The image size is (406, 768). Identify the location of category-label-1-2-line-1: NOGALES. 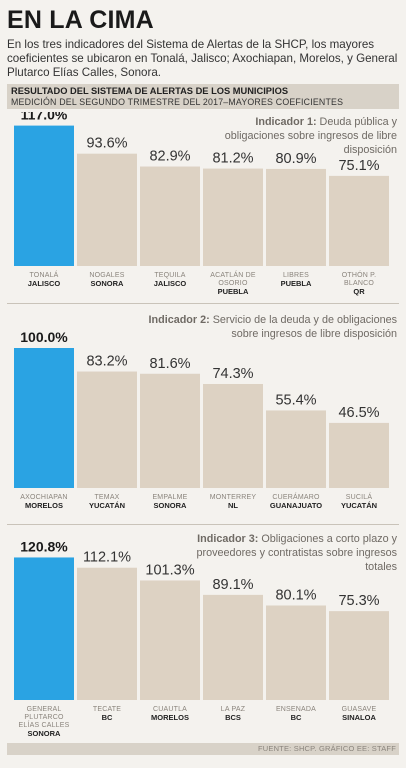
(106, 275).